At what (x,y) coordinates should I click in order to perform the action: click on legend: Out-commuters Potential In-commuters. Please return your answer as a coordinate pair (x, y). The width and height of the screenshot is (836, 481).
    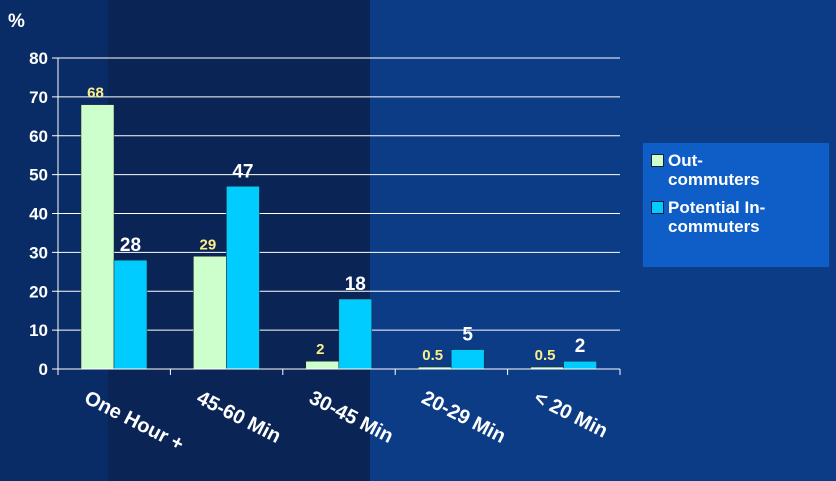
    Looking at the image, I should click on (736, 205).